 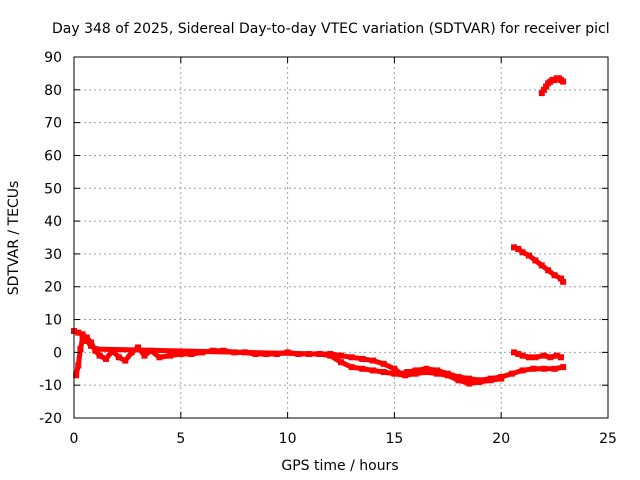 What do you see at coordinates (53, 156) in the screenshot?
I see `y-tick-label: 60` at bounding box center [53, 156].